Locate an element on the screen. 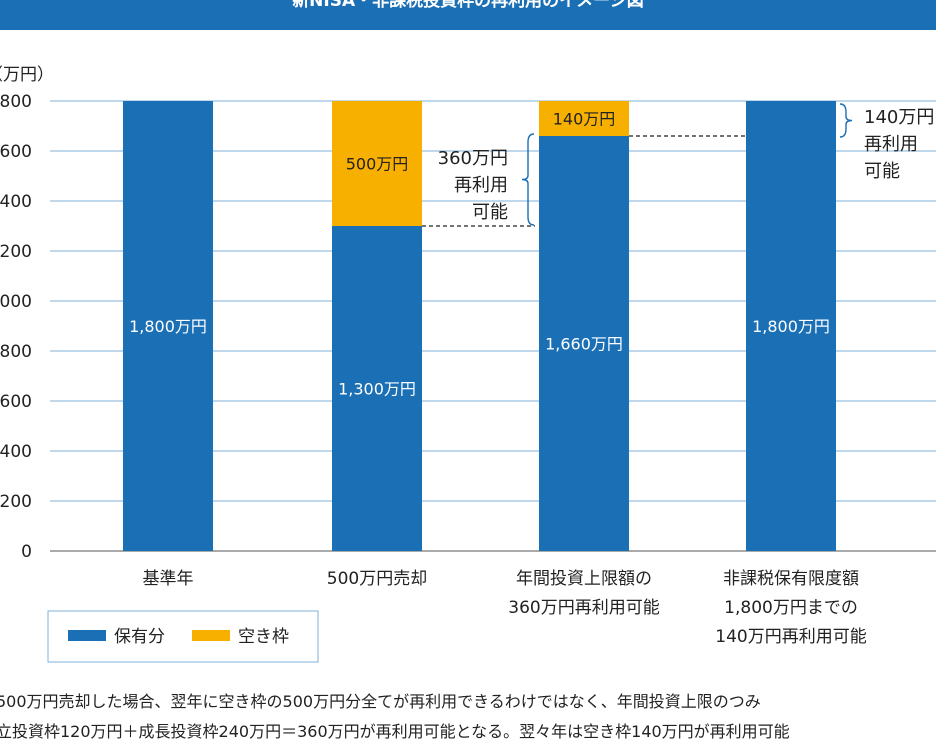 This screenshot has width=936, height=742. legend-swatch-held is located at coordinates (87, 635).